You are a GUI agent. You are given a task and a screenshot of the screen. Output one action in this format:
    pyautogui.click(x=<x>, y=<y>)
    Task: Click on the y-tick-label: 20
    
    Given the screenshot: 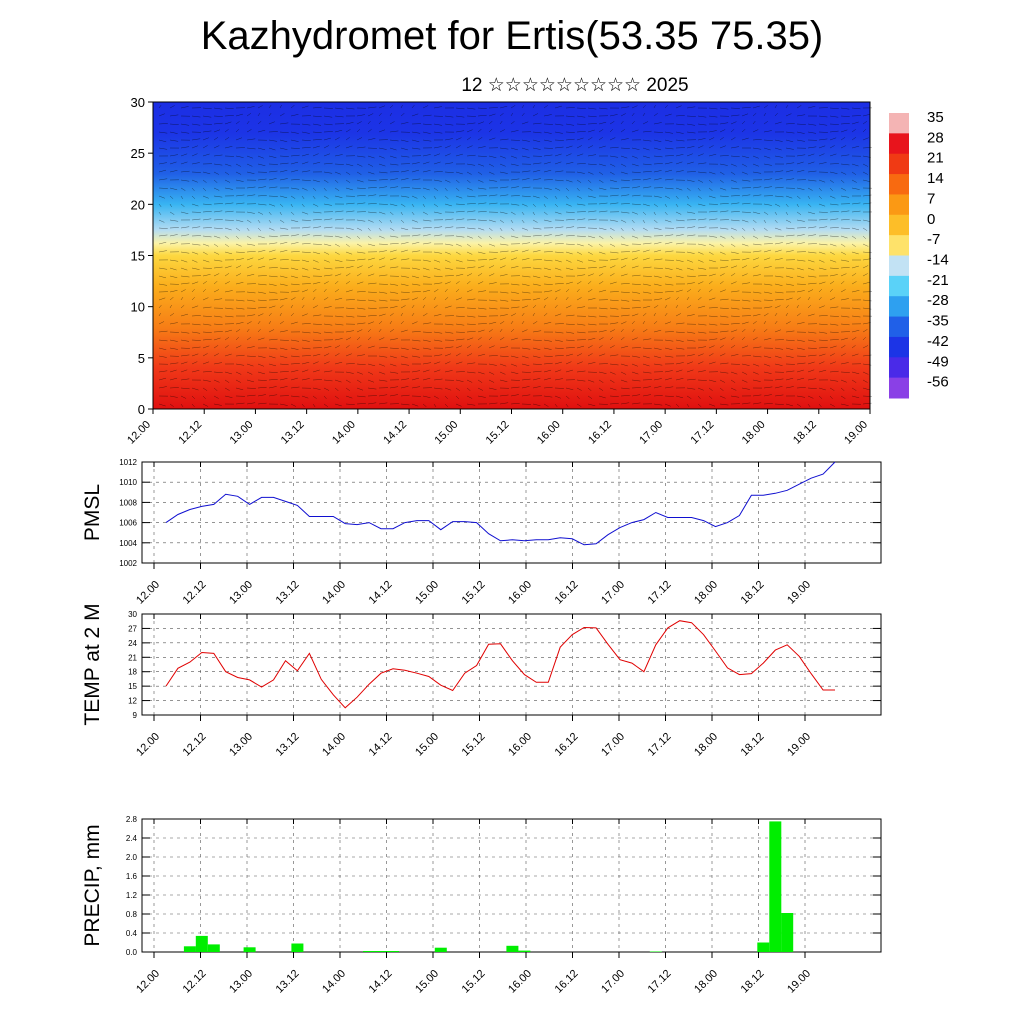 What is the action you would take?
    pyautogui.click(x=138, y=204)
    